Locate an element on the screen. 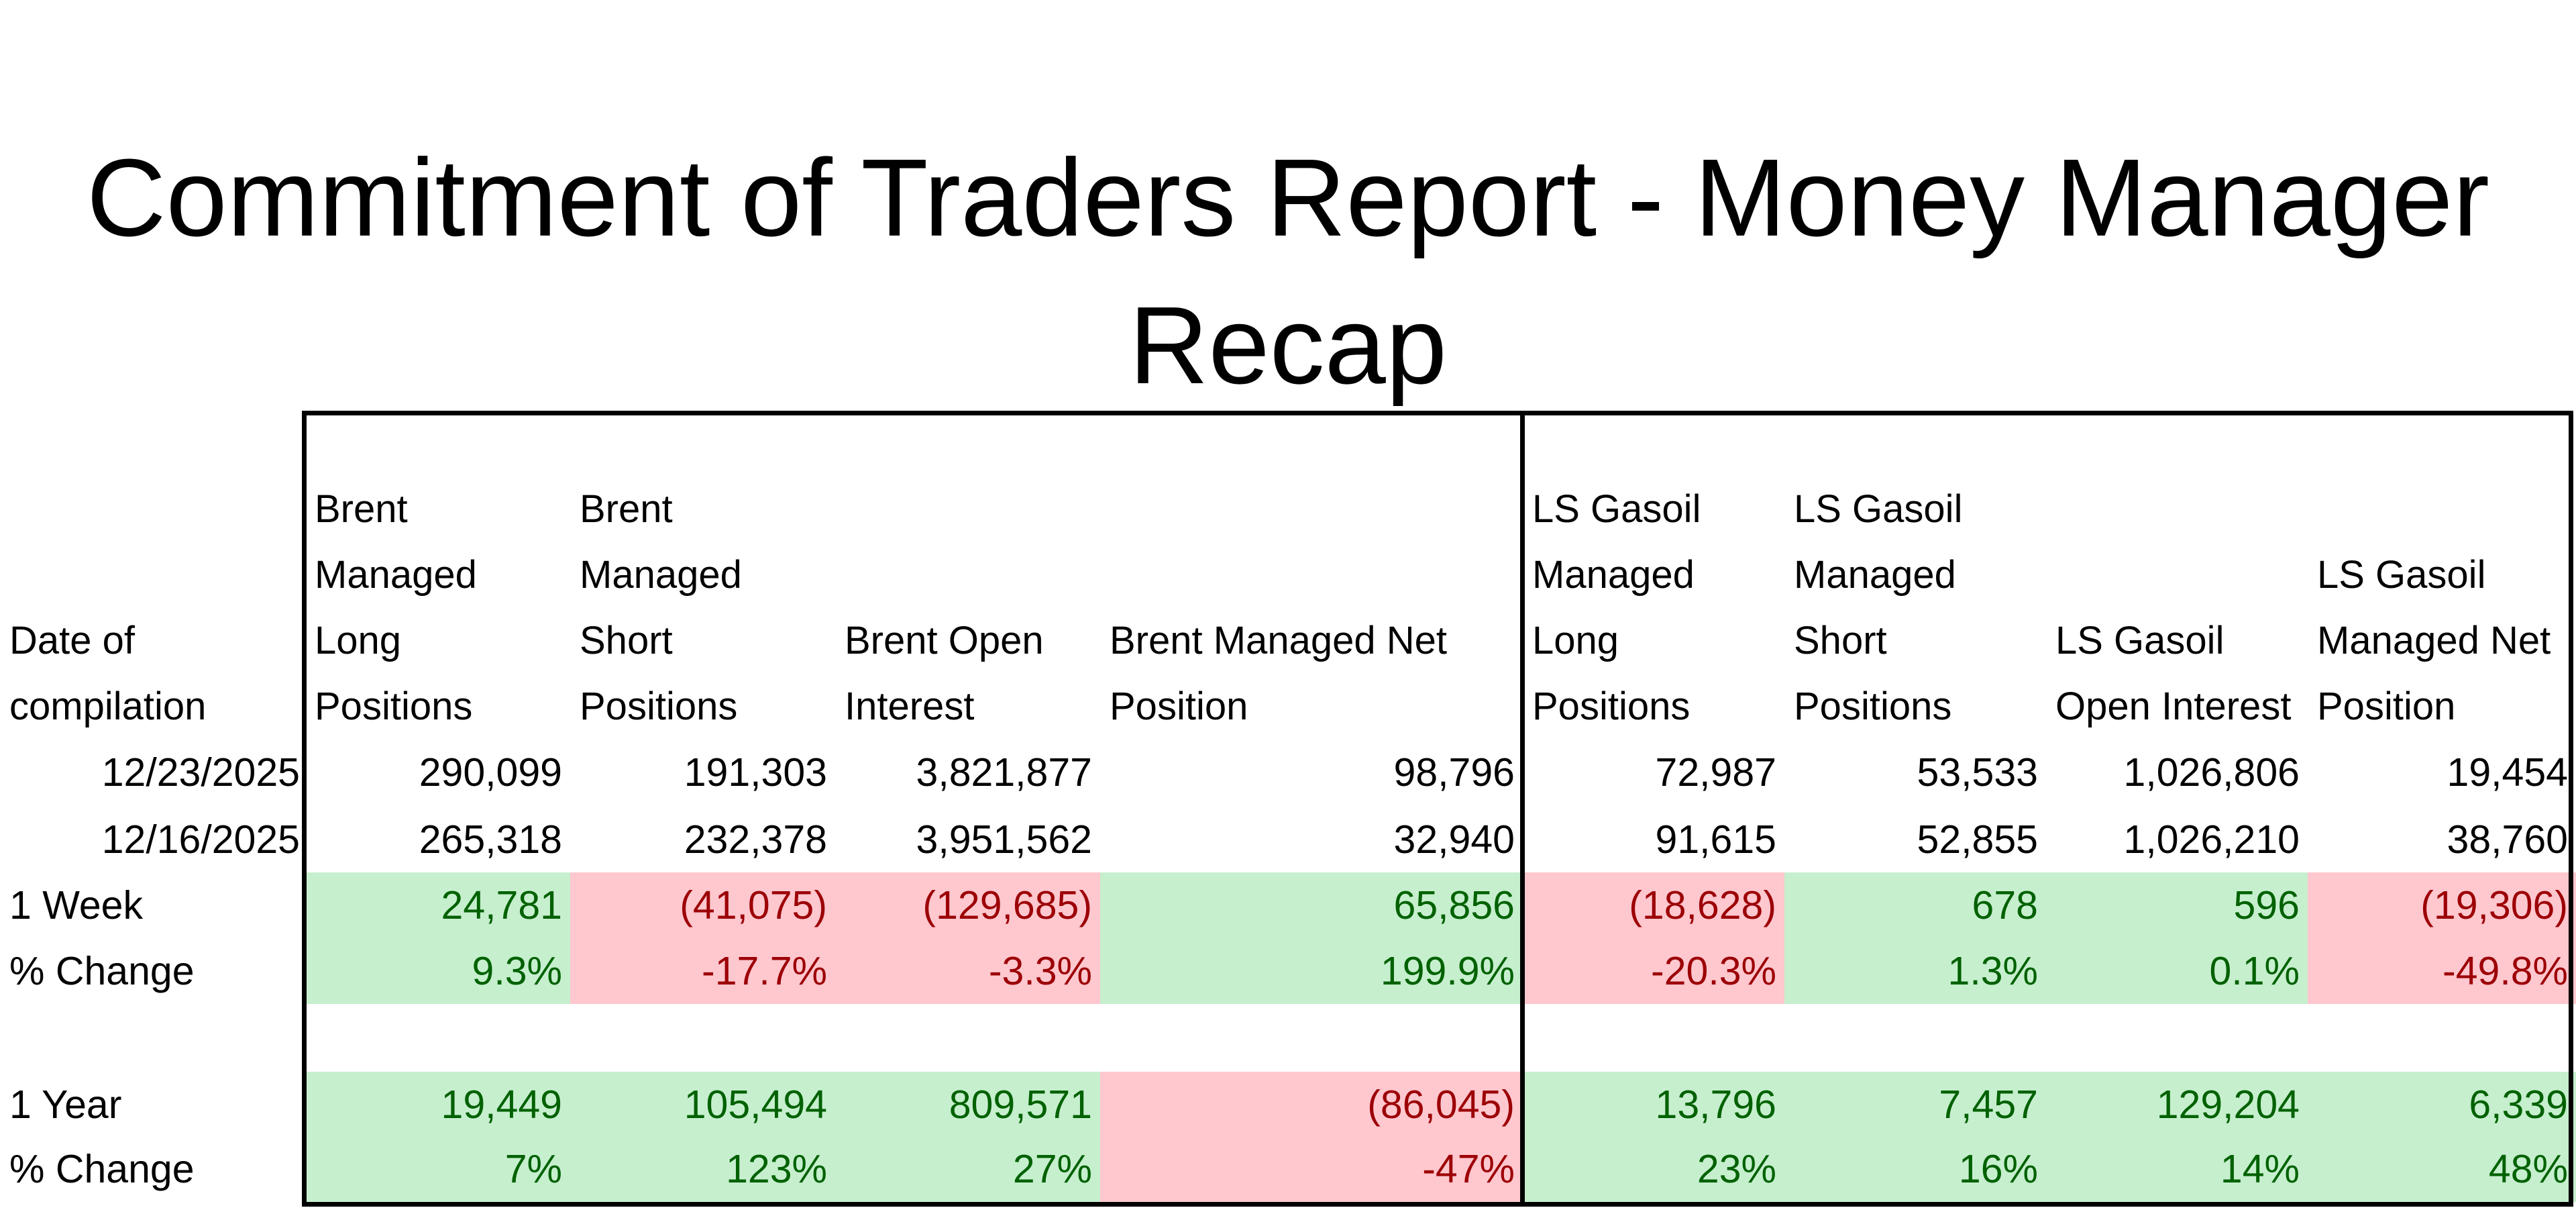  row-label: 12/16/2025 is located at coordinates (200, 839).